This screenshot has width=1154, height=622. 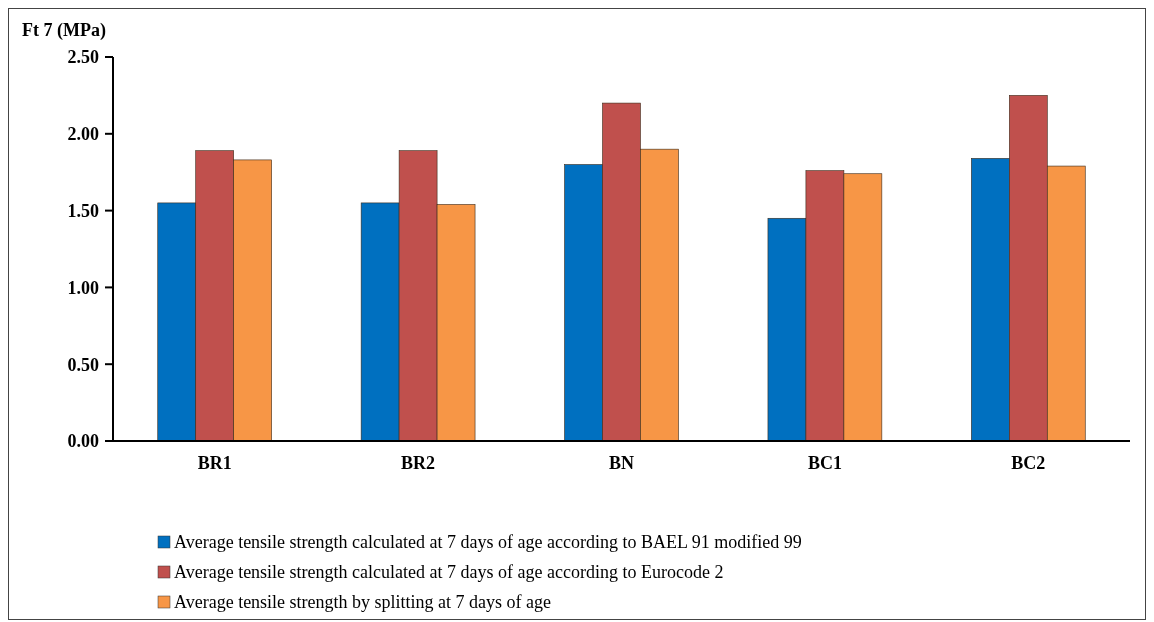 What do you see at coordinates (64, 30) in the screenshot?
I see `y-axis-title: Ft 7 (MPa)` at bounding box center [64, 30].